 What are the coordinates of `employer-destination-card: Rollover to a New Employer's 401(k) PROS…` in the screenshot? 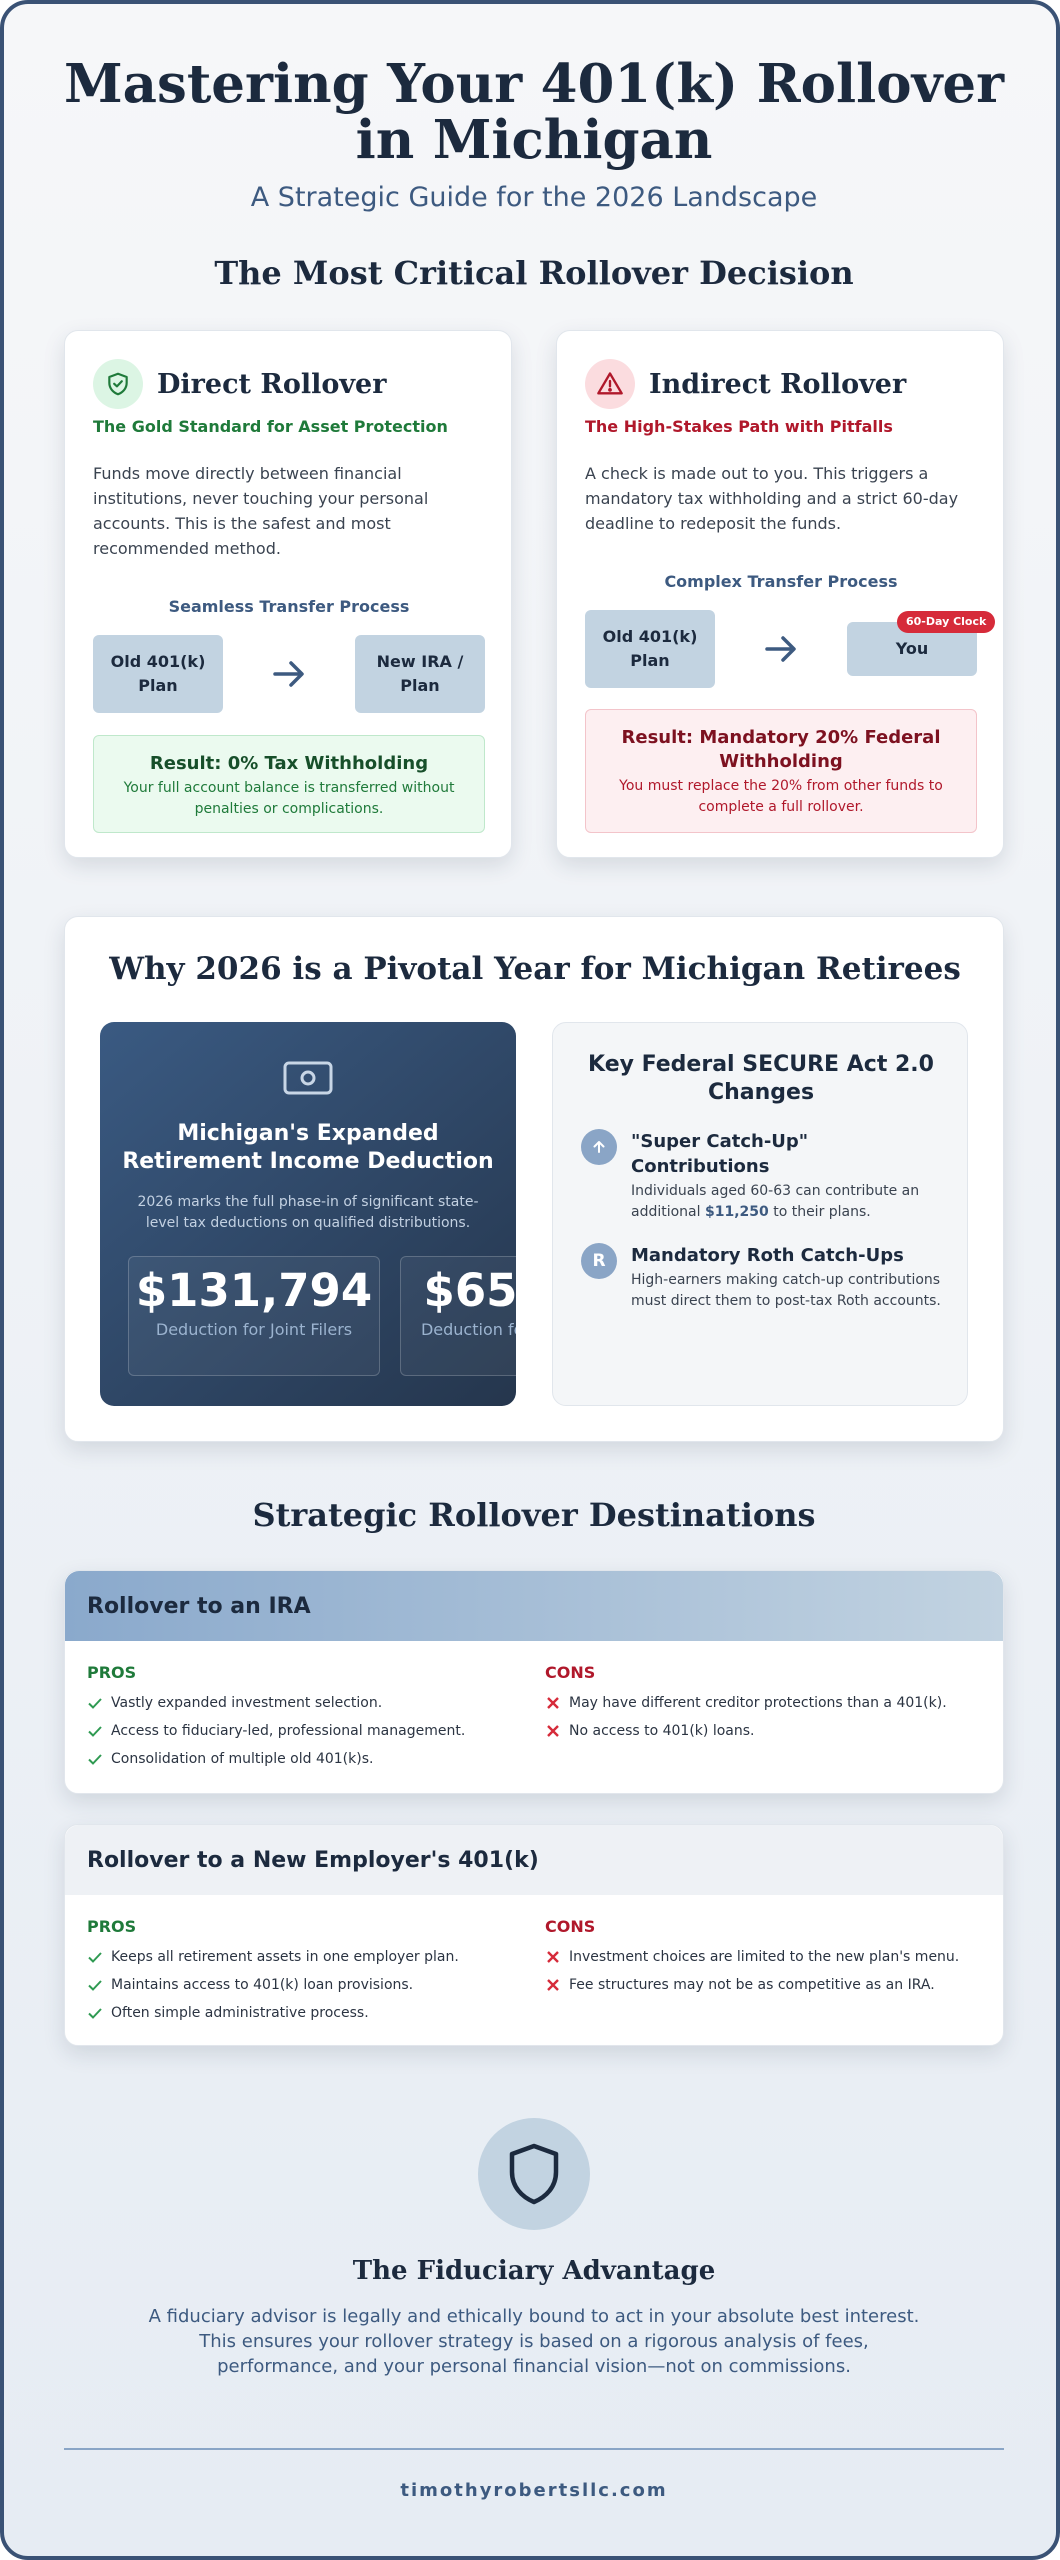 It's located at (534, 1935).